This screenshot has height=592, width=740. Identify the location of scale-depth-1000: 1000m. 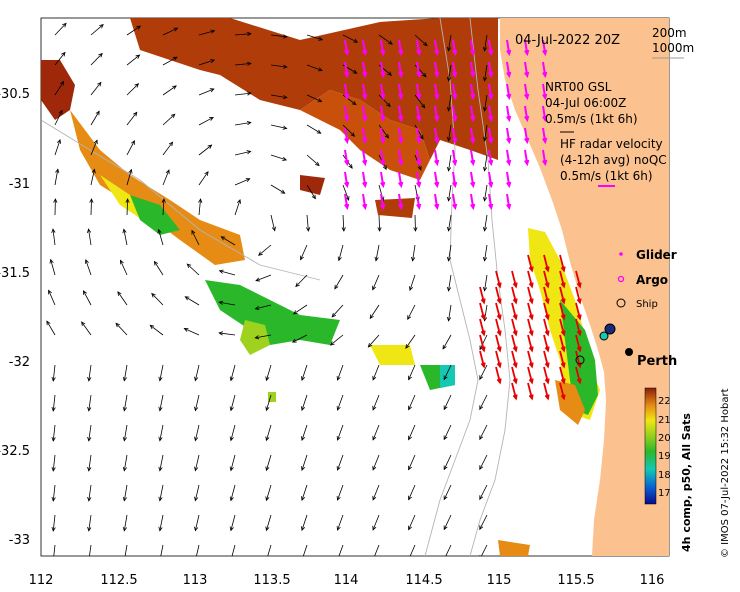
(673, 48).